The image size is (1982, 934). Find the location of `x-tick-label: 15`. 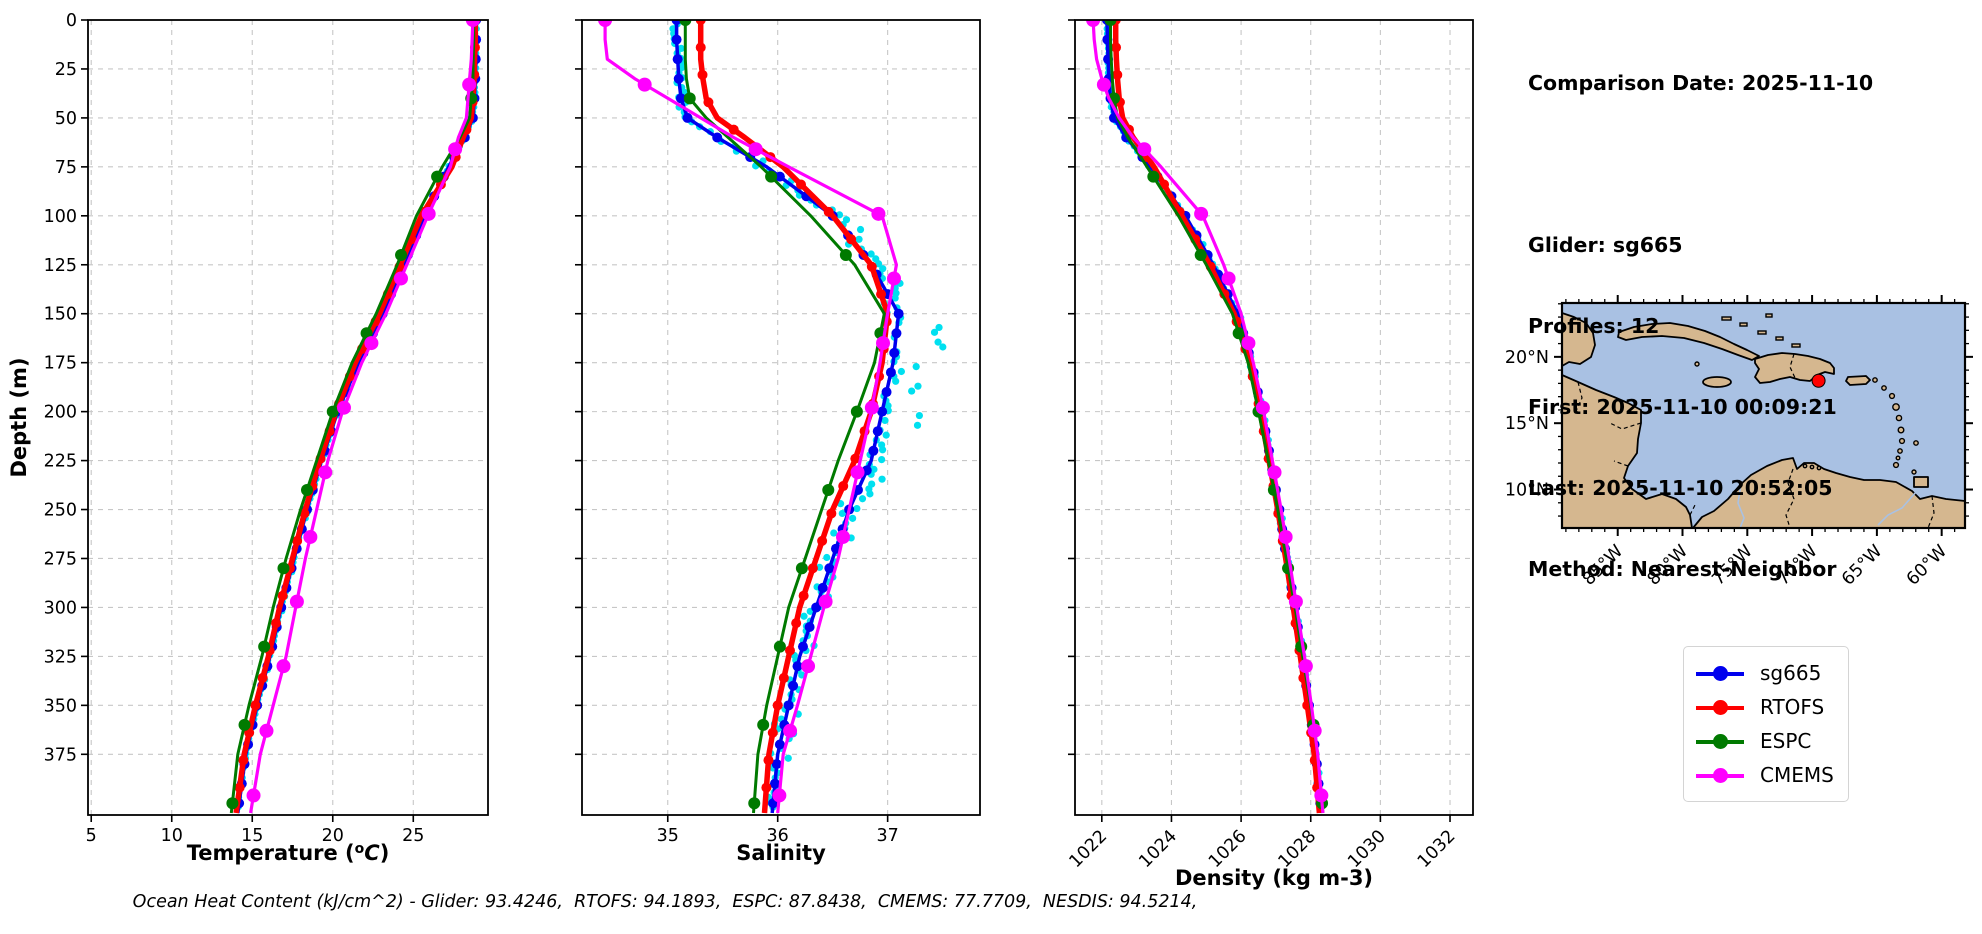

x-tick-label: 15 is located at coordinates (252, 836).